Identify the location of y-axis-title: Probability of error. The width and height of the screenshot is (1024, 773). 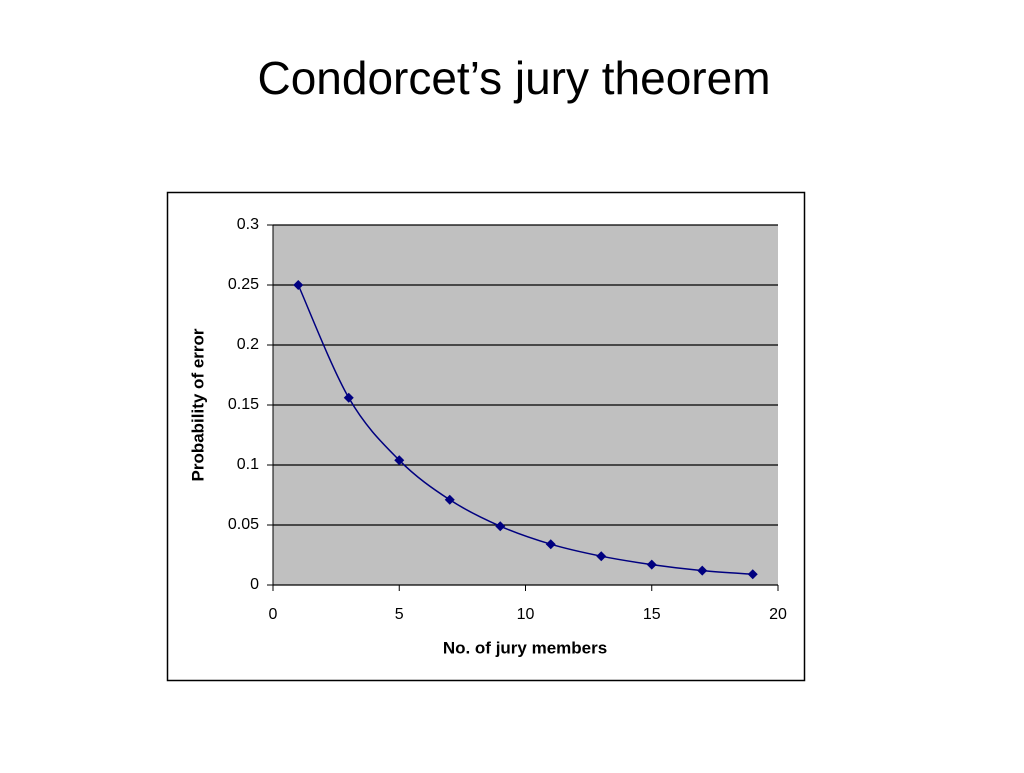
(197, 404).